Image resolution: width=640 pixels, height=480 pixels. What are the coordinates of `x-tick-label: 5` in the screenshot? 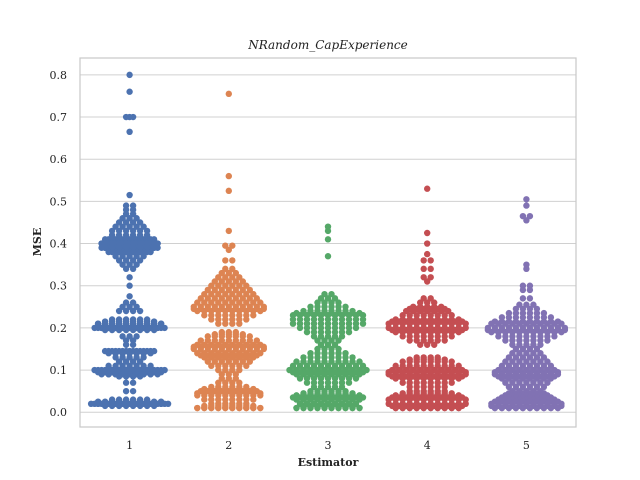 It's located at (526, 445).